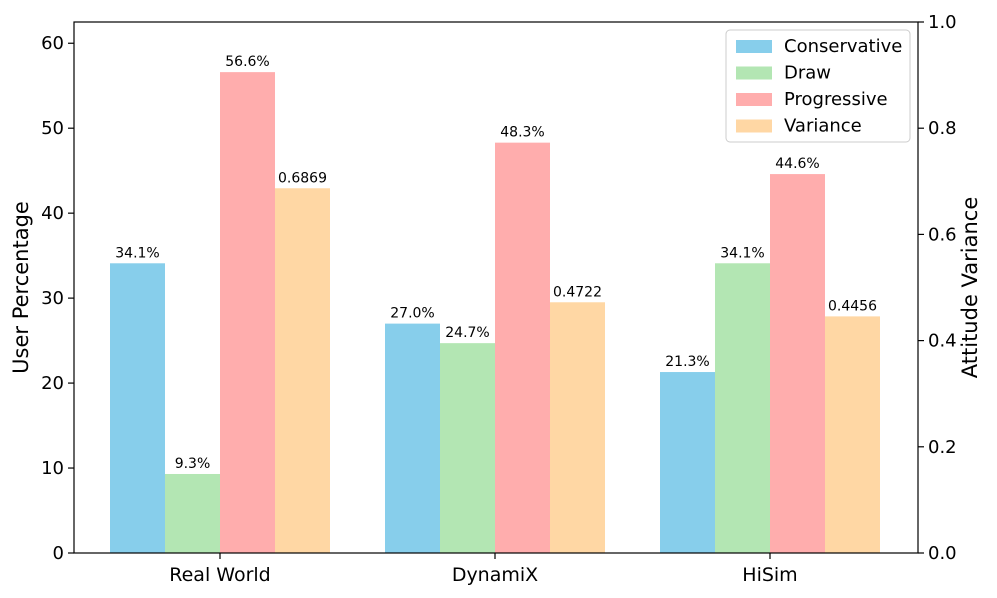  What do you see at coordinates (823, 126) in the screenshot?
I see `legend-entry: Variance` at bounding box center [823, 126].